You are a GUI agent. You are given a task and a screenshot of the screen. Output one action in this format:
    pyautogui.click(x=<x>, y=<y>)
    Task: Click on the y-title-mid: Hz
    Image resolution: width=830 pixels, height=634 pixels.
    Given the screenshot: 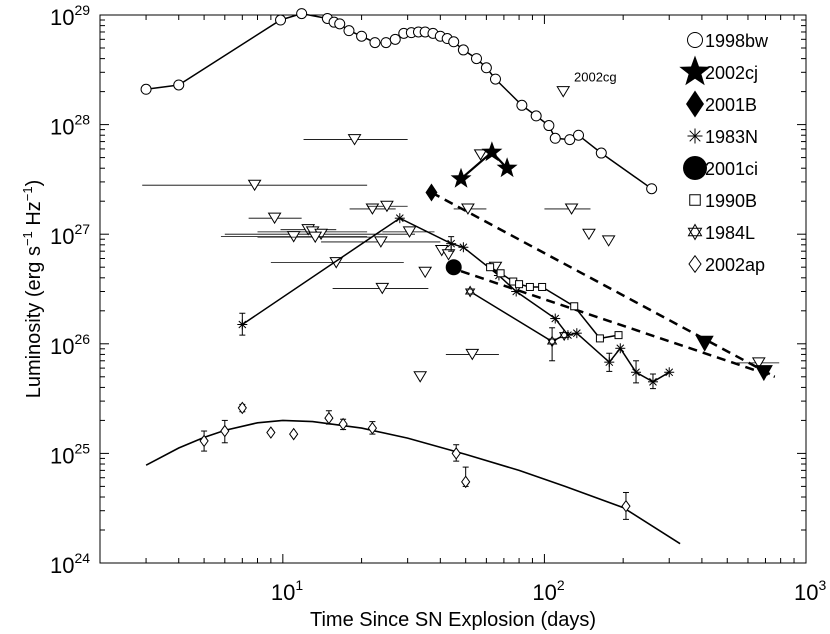 What is the action you would take?
    pyautogui.click(x=34, y=216)
    